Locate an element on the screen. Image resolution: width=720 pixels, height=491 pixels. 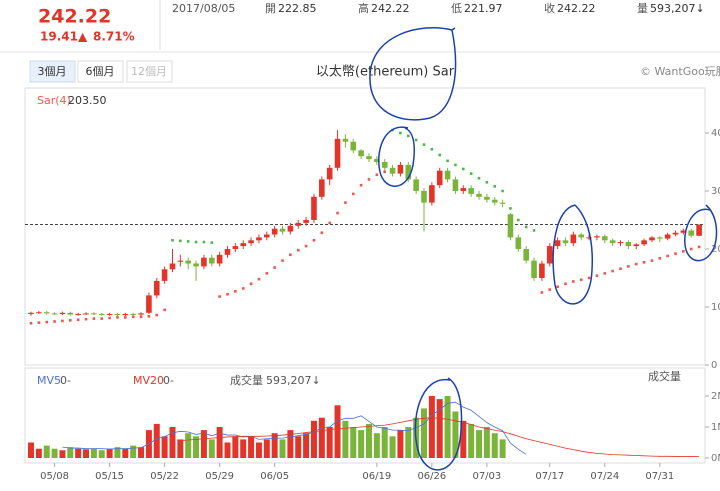
quote-label: 低 is located at coordinates (456, 8).